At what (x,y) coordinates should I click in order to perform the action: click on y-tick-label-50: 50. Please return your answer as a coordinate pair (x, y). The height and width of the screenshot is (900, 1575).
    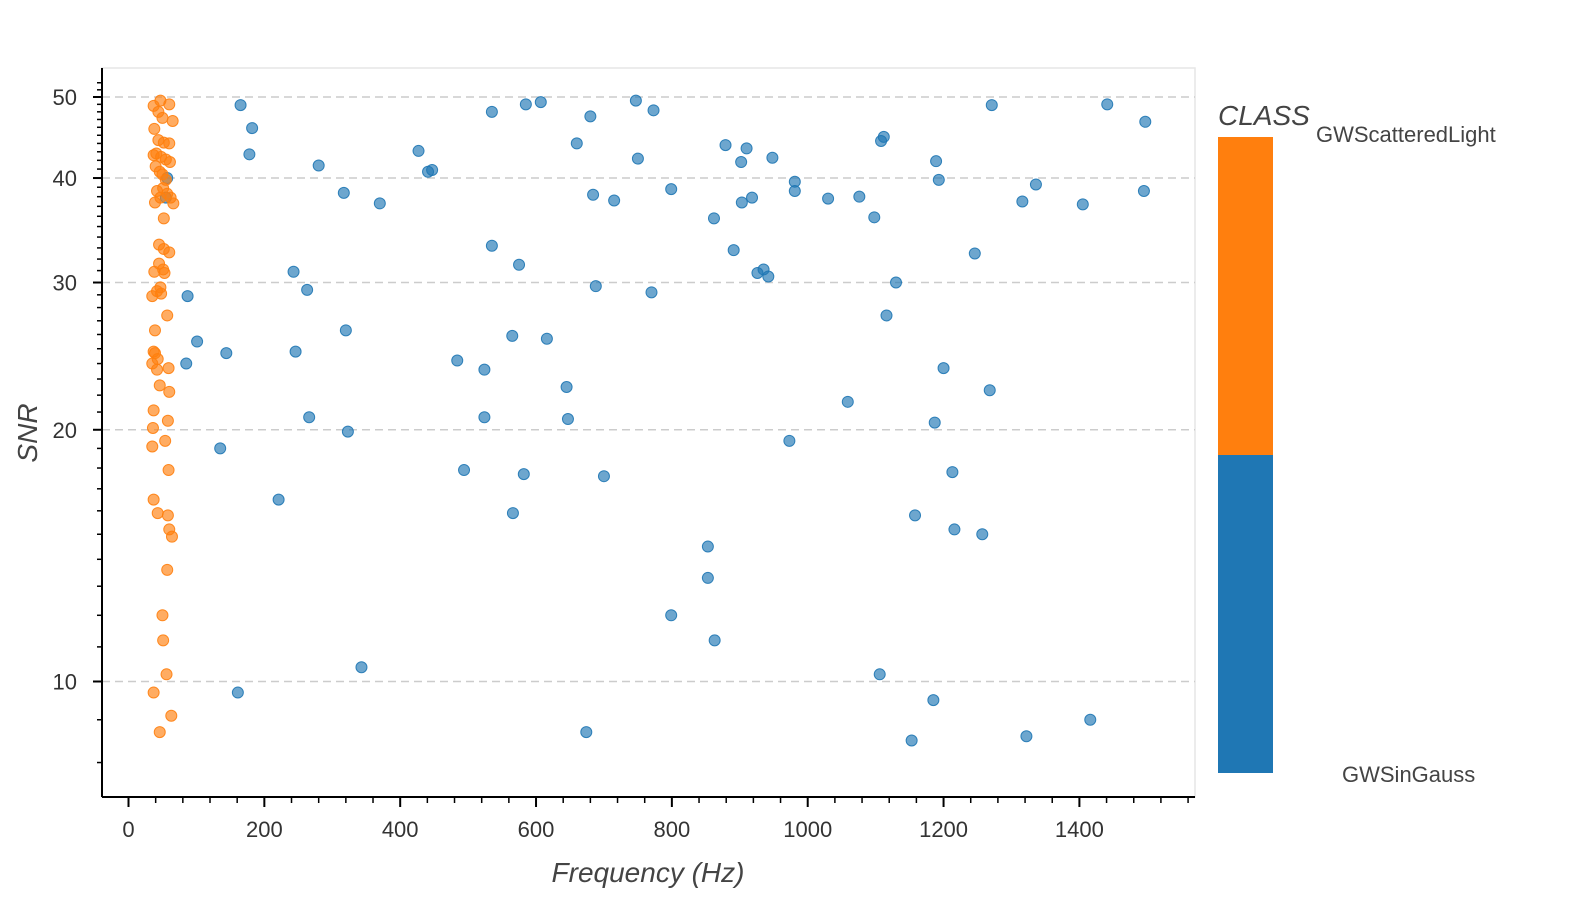
    Looking at the image, I should click on (65, 97).